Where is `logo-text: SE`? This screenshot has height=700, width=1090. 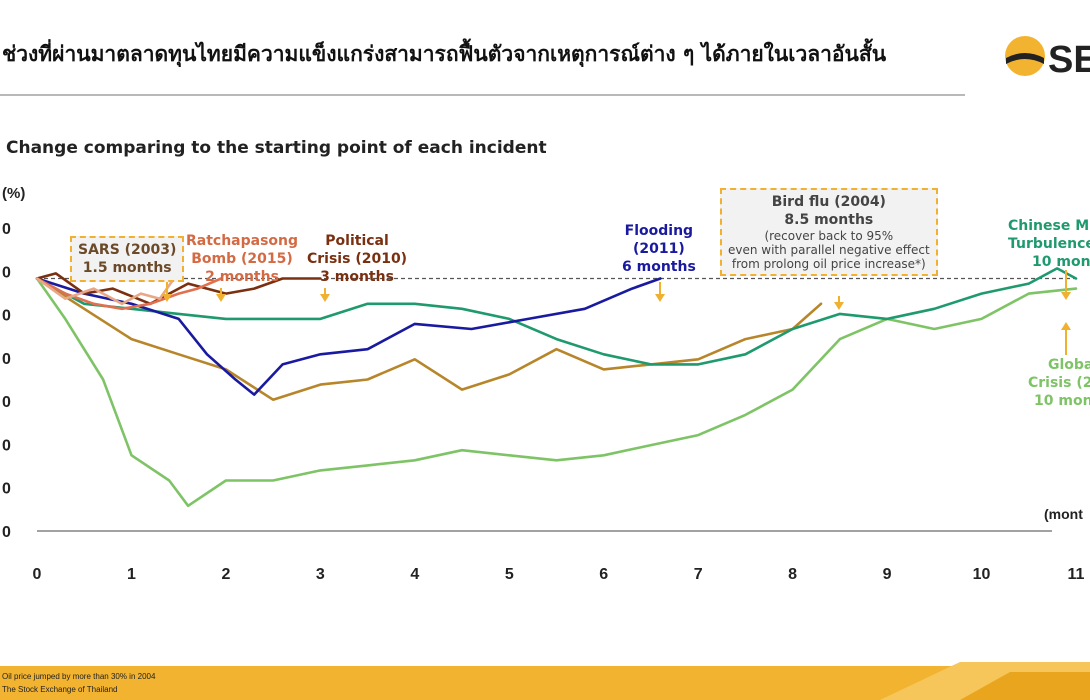
logo-text: SE is located at coordinates (1069, 60).